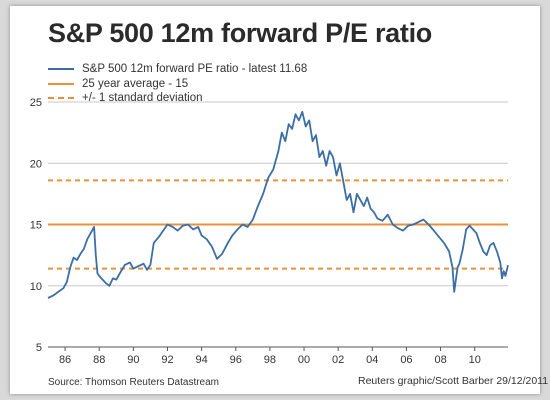 Image resolution: width=550 pixels, height=400 pixels. What do you see at coordinates (61, 98) in the screenshot?
I see `legend-swatch-std-dev` at bounding box center [61, 98].